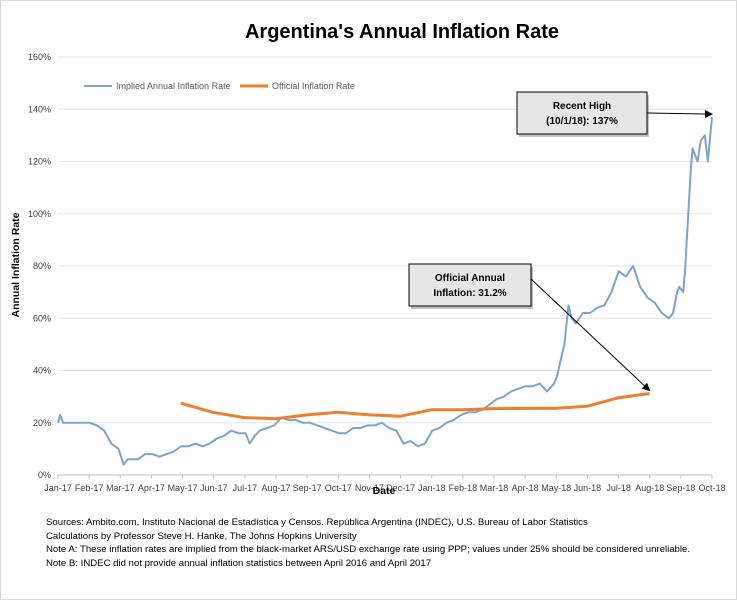 This screenshot has width=737, height=600. I want to click on x-tick-label: May-17, so click(183, 488).